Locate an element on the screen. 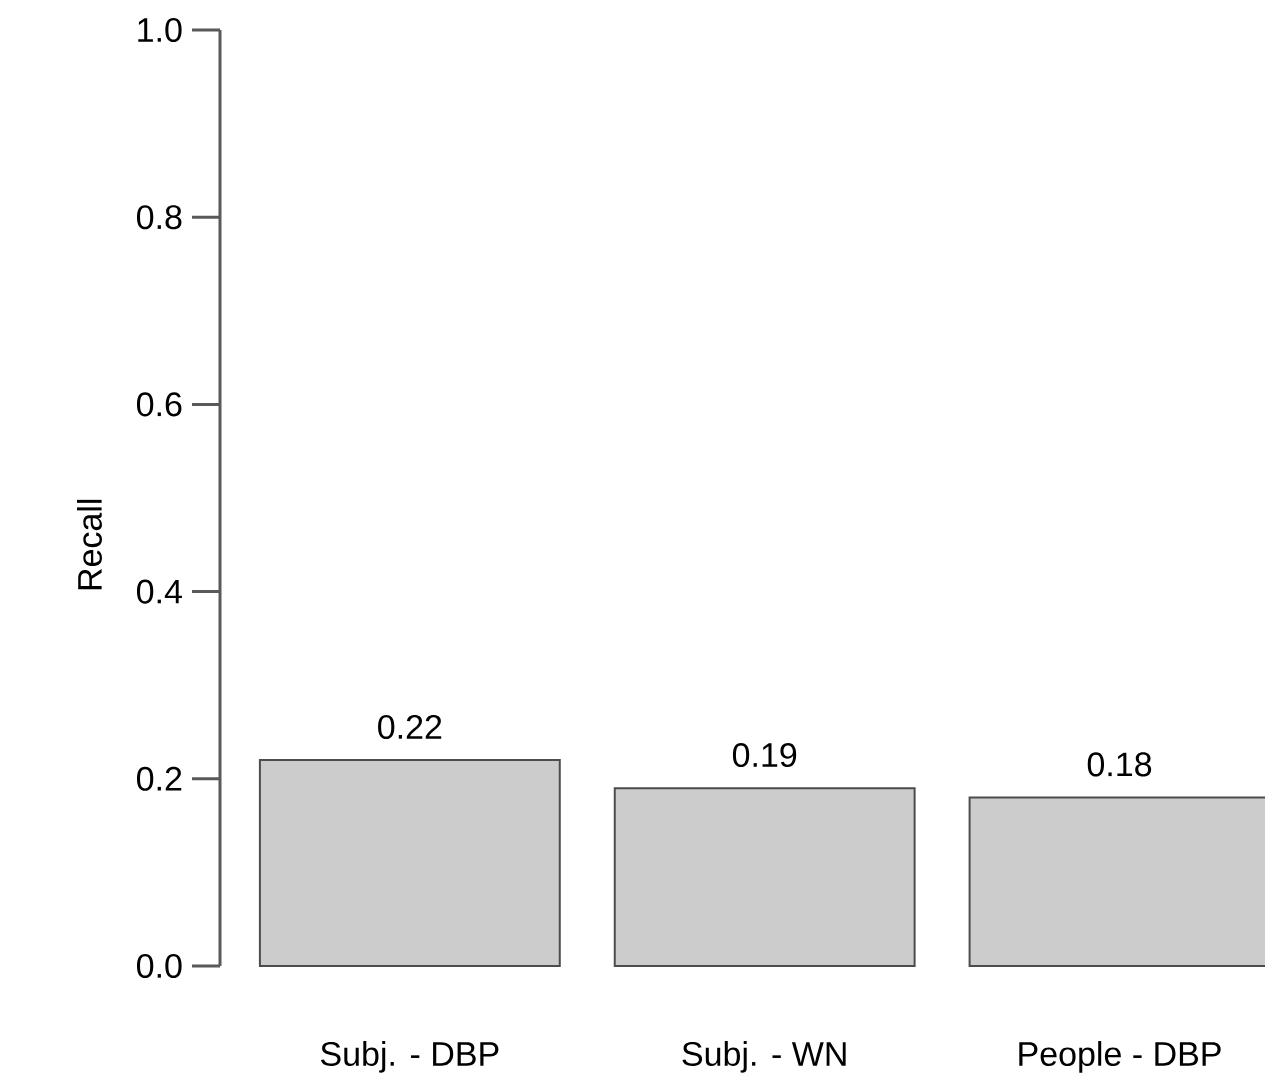 Image resolution: width=1265 pixels, height=1080 pixels. y-tick-label: 0.0 is located at coordinates (159, 966).